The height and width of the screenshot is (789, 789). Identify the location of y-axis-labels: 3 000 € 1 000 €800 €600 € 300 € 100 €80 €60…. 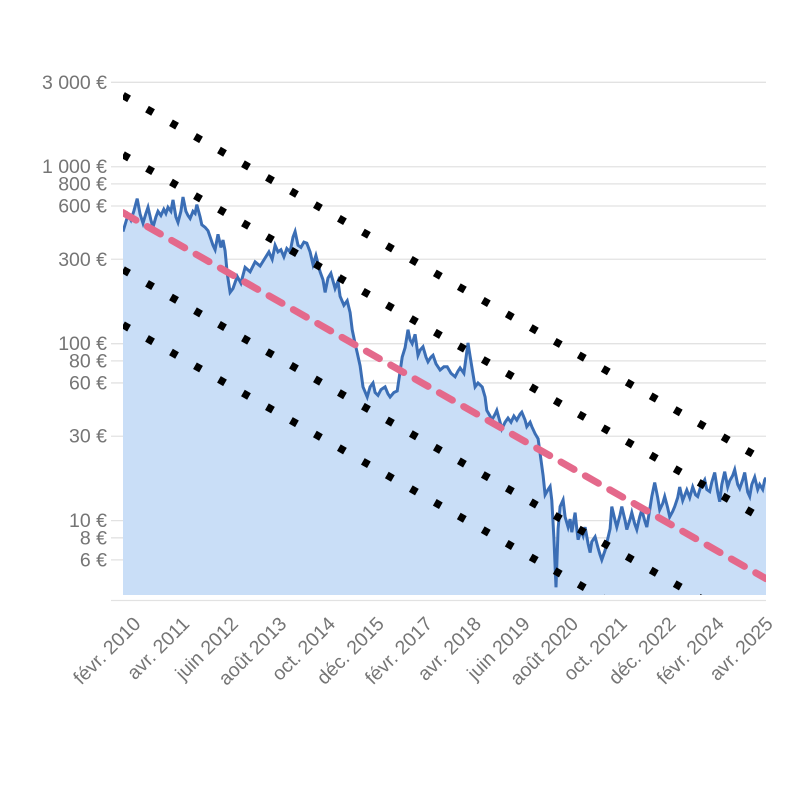
(74, 322).